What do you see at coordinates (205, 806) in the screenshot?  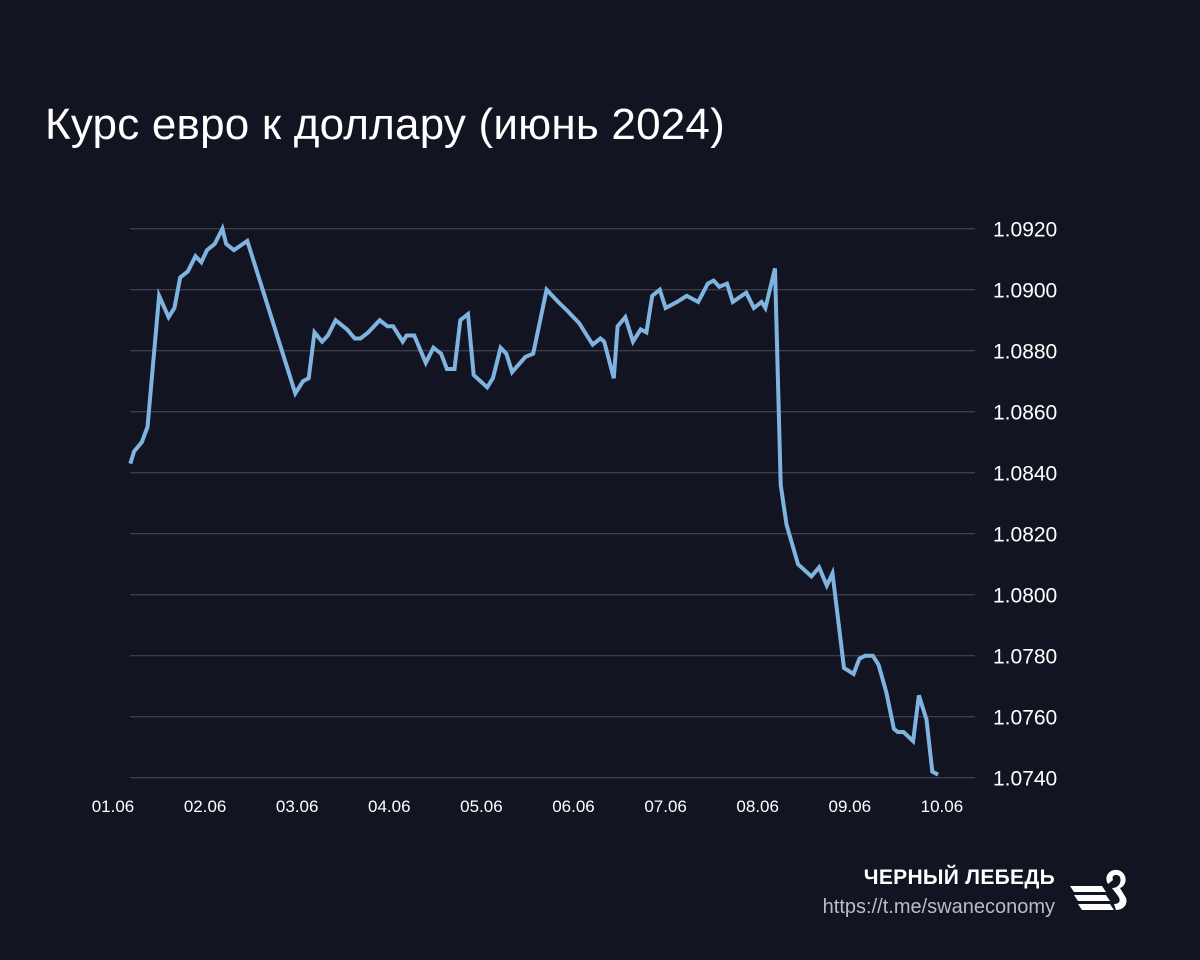 I see `x-tick-label: 02.06` at bounding box center [205, 806].